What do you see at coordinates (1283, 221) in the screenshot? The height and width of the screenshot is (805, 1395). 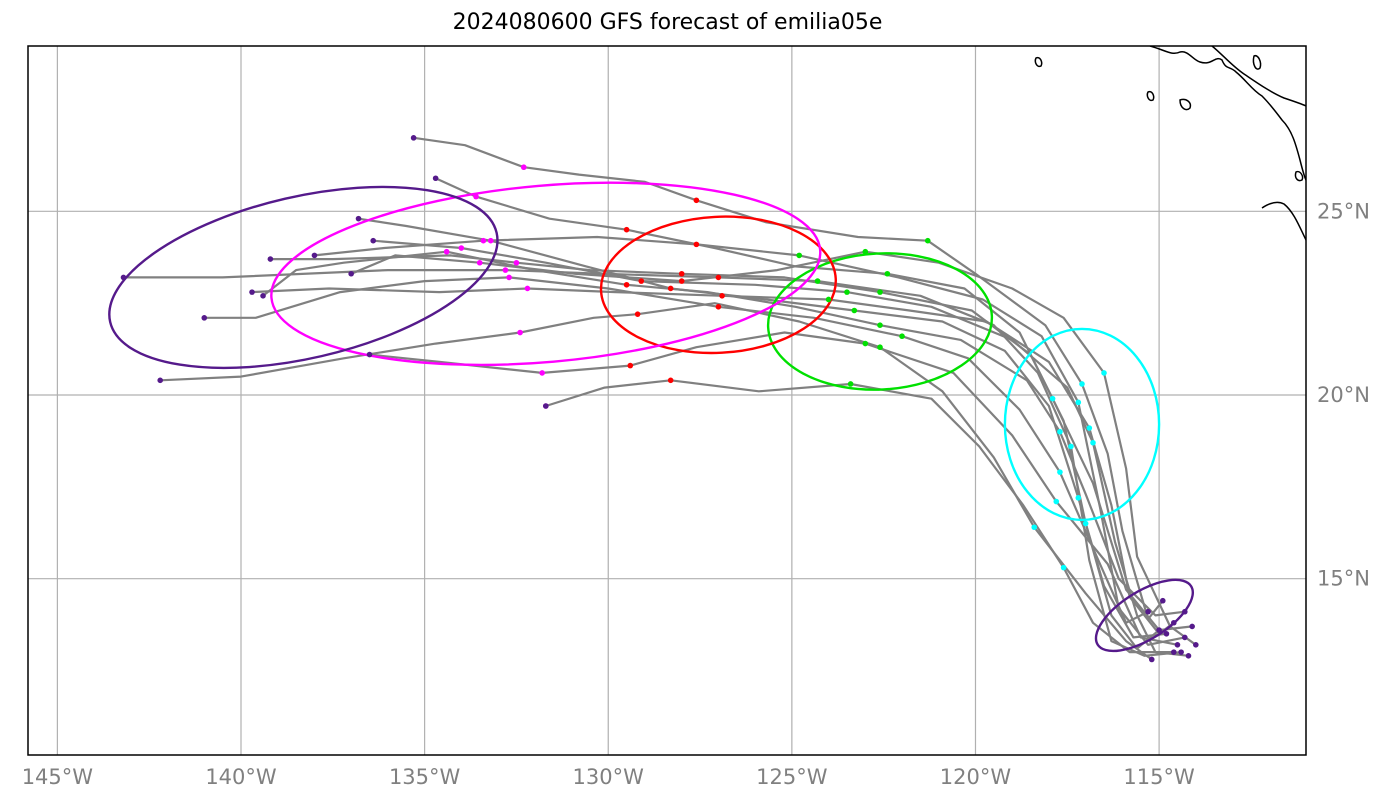 I see `coastline-south` at bounding box center [1283, 221].